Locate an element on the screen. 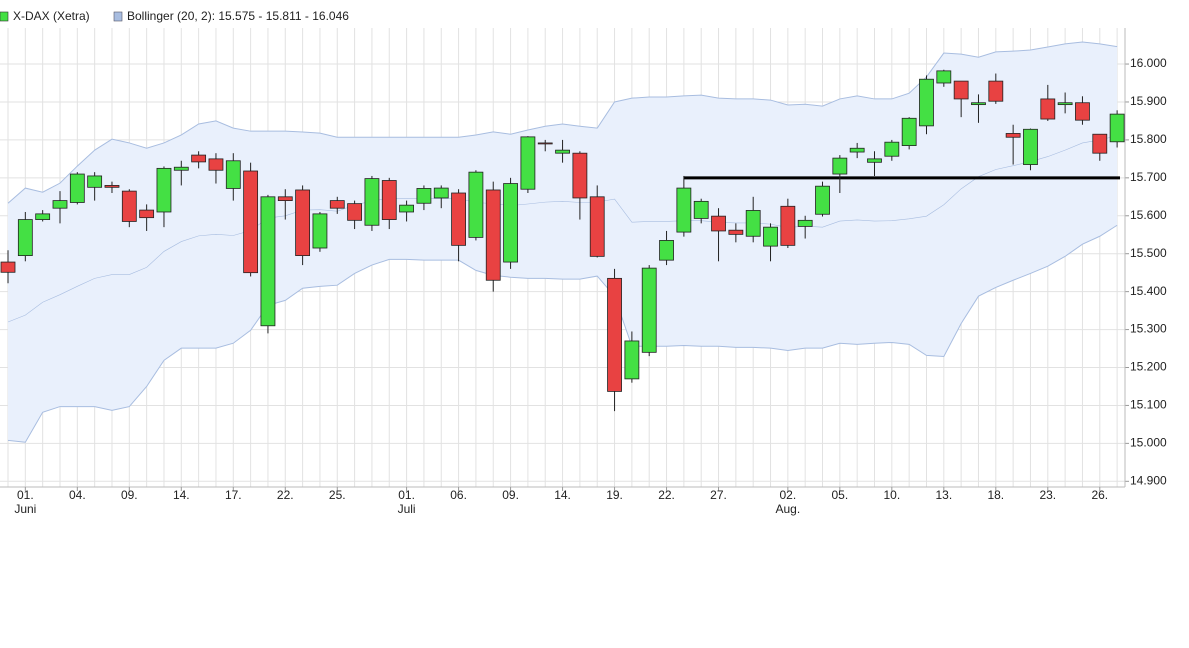 The image size is (1189, 648). x-tick-label: 05. is located at coordinates (839, 495).